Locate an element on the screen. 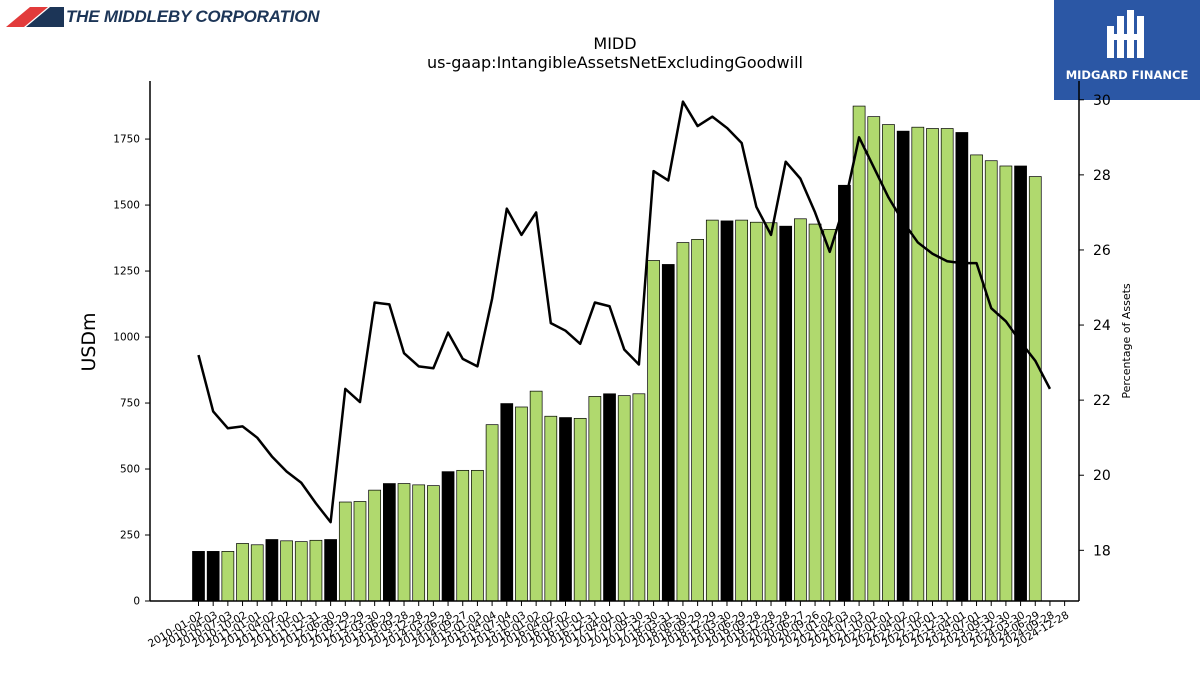 This screenshot has width=1200, height=675. y-tick-label: 0 is located at coordinates (136, 602).